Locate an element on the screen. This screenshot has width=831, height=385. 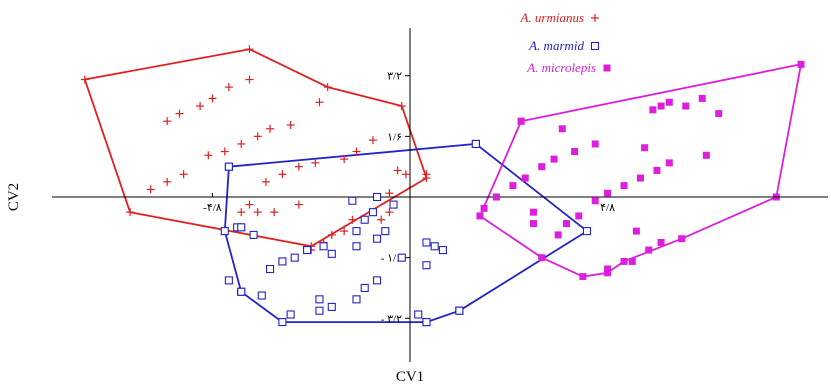
x-tick-label: ۴/۸ is located at coordinates (607, 208).